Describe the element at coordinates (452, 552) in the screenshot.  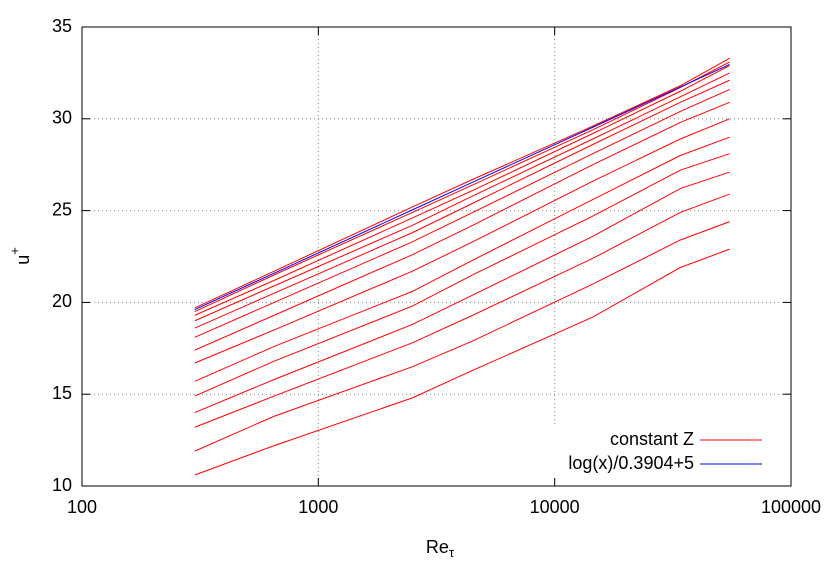
I see `x-label-sub: τ` at that location.